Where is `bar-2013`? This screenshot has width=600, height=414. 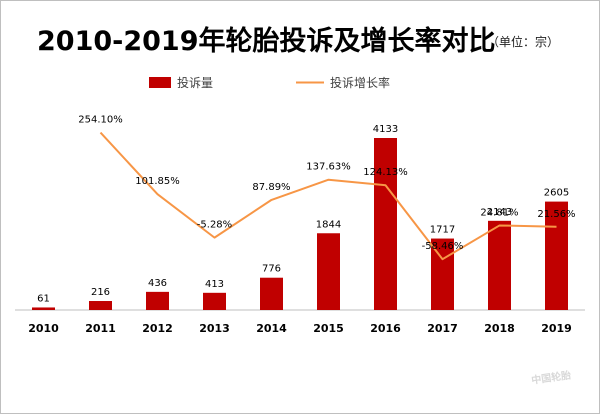
bar-2013 is located at coordinates (214, 301).